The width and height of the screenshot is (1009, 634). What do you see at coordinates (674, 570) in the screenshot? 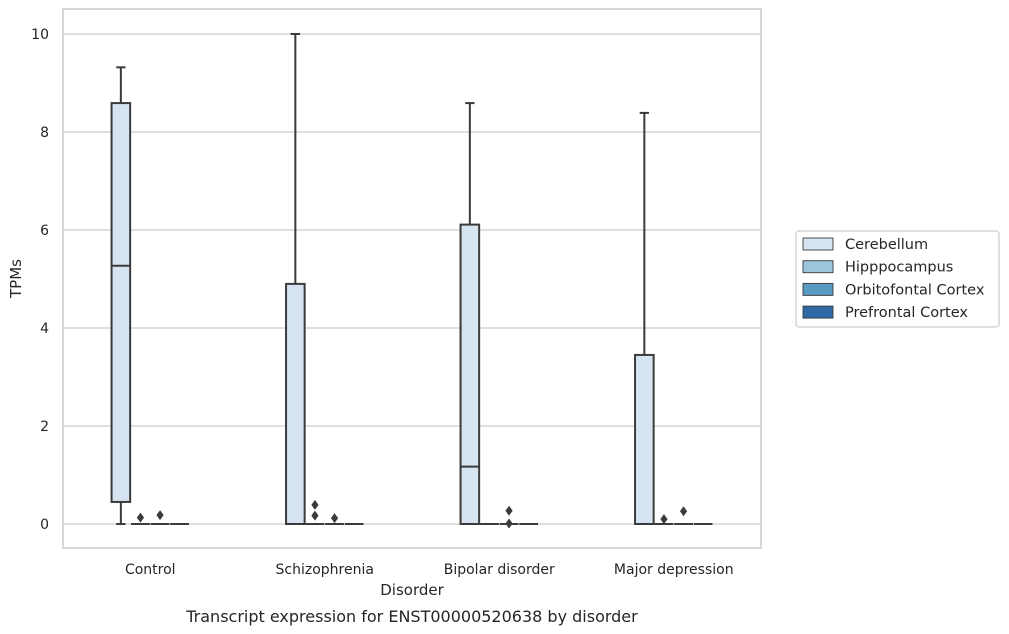
I see `x-tick-label: Major depression` at bounding box center [674, 570].